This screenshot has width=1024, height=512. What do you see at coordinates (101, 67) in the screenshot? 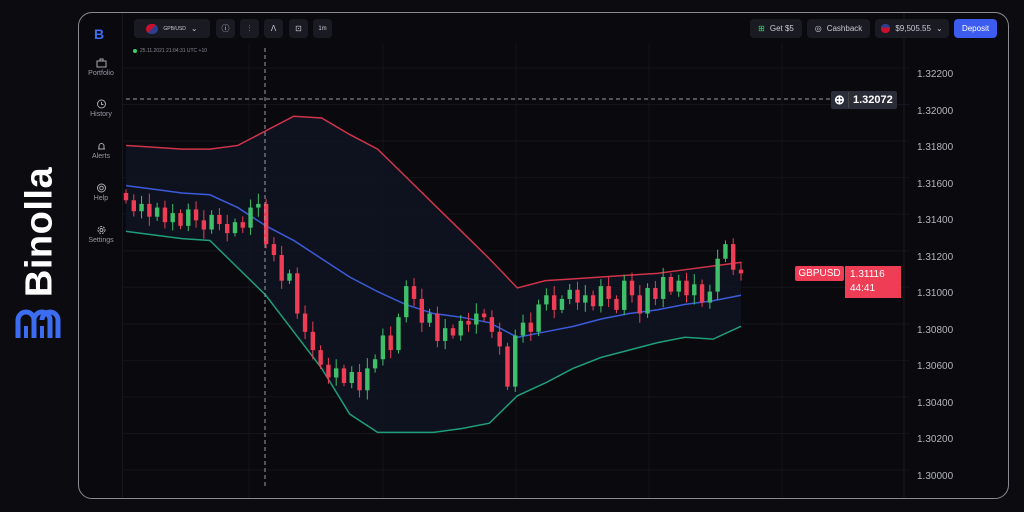
I see `sidebar-item-portfolio: Portfolio` at bounding box center [101, 67].